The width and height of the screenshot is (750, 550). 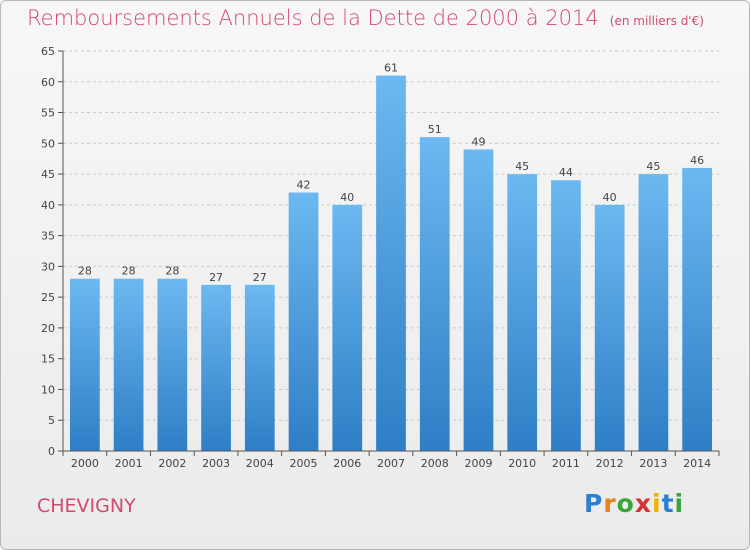 I want to click on x-tick-label: 2011, so click(x=566, y=463).